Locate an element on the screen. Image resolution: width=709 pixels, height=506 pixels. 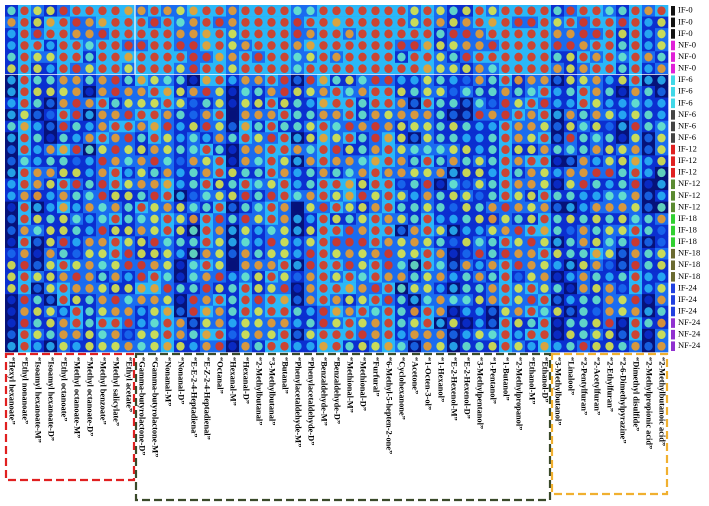
row-label: IF-12 is located at coordinates (687, 160).